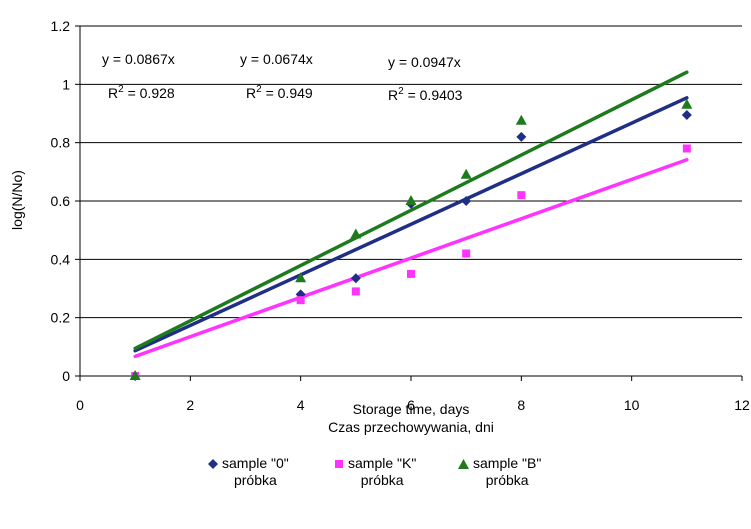 The image size is (751, 529). What do you see at coordinates (61, 201) in the screenshot?
I see `y-tick-label: 0.6` at bounding box center [61, 201].